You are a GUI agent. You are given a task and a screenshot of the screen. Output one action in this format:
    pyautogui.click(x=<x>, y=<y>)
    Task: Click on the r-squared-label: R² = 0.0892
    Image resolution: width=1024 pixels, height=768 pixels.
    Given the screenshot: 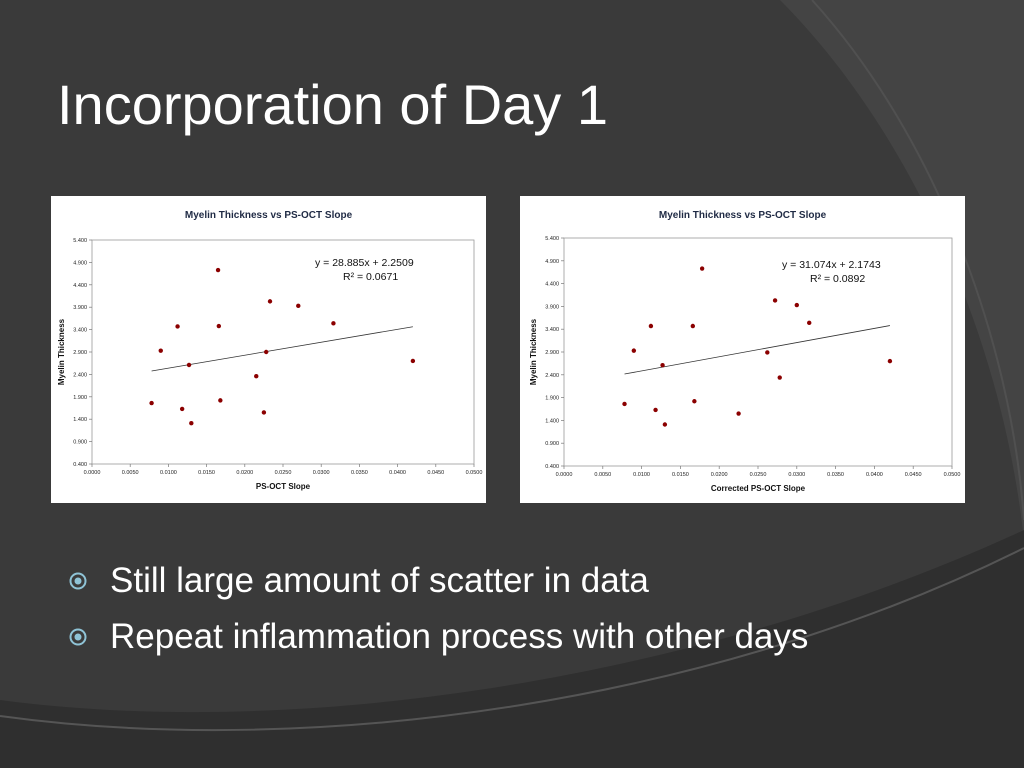 What is the action you would take?
    pyautogui.click(x=837, y=279)
    